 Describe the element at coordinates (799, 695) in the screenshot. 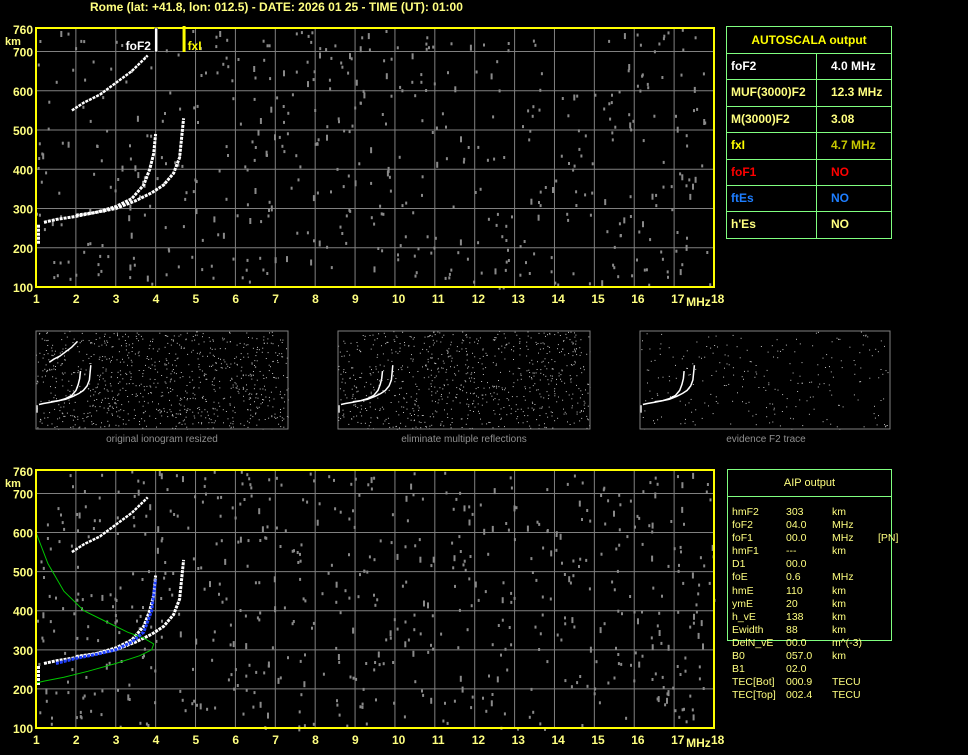

I see `aip-value: 002.4` at that location.